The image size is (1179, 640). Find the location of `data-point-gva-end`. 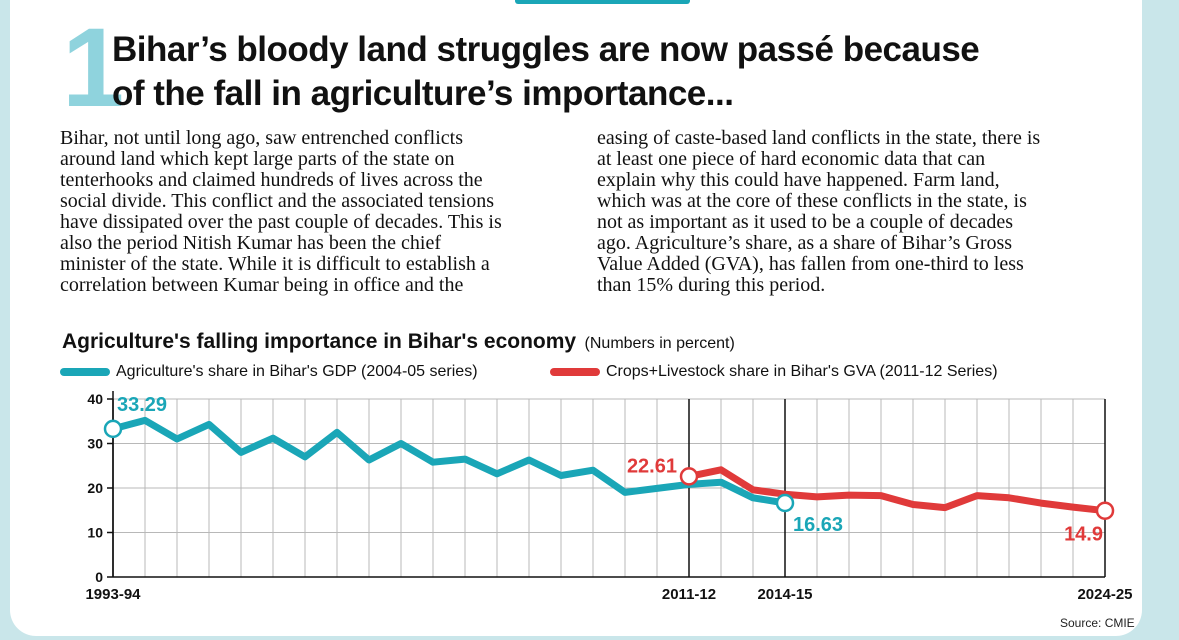

data-point-gva-end is located at coordinates (1105, 510).